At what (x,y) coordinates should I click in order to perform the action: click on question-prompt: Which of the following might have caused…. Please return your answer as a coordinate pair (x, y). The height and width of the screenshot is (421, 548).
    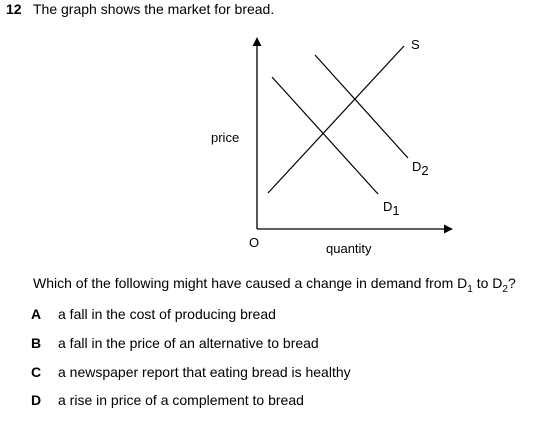
    Looking at the image, I should click on (274, 285).